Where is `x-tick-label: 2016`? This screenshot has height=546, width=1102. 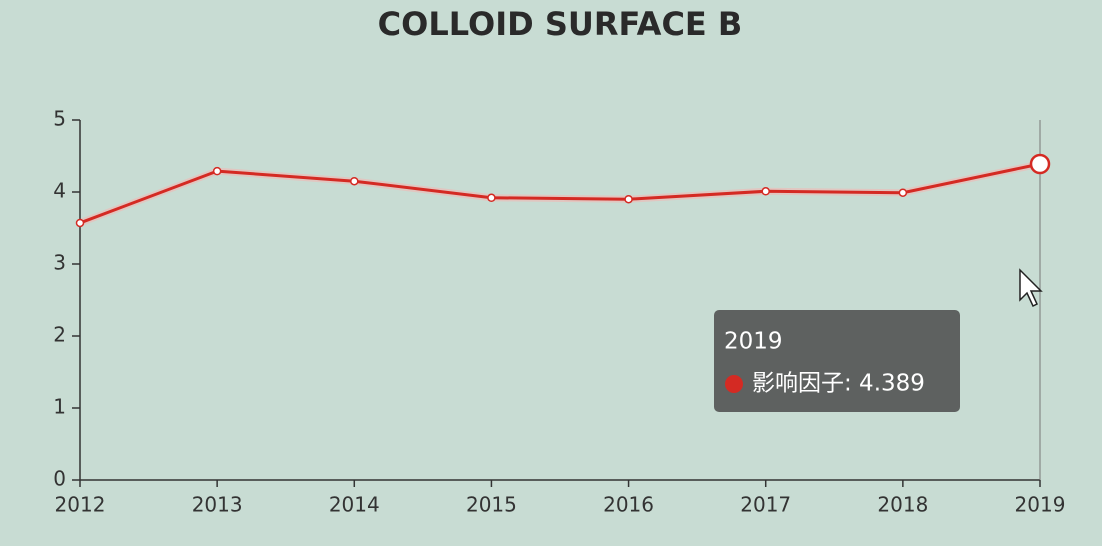 x-tick-label: 2016 is located at coordinates (628, 505).